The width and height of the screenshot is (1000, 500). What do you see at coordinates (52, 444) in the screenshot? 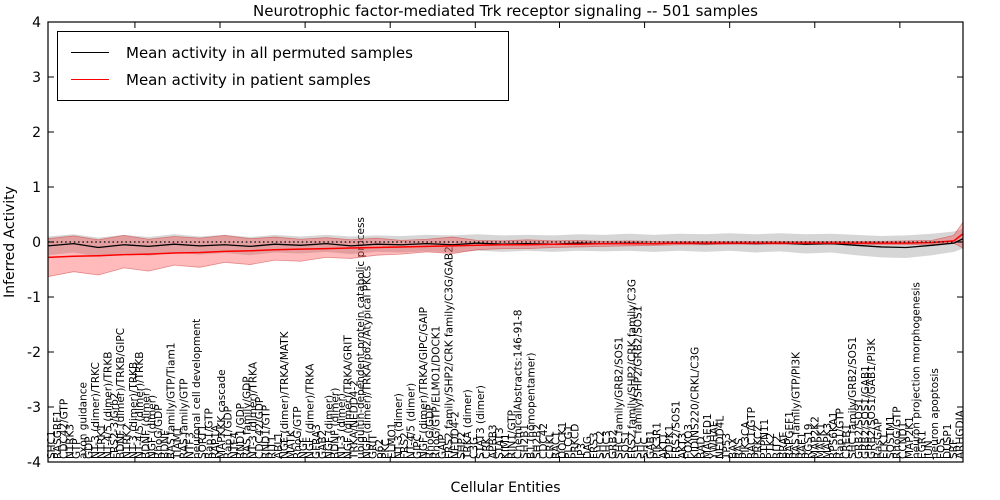
I see `x-tick-label: SHC1` at bounding box center [52, 444].